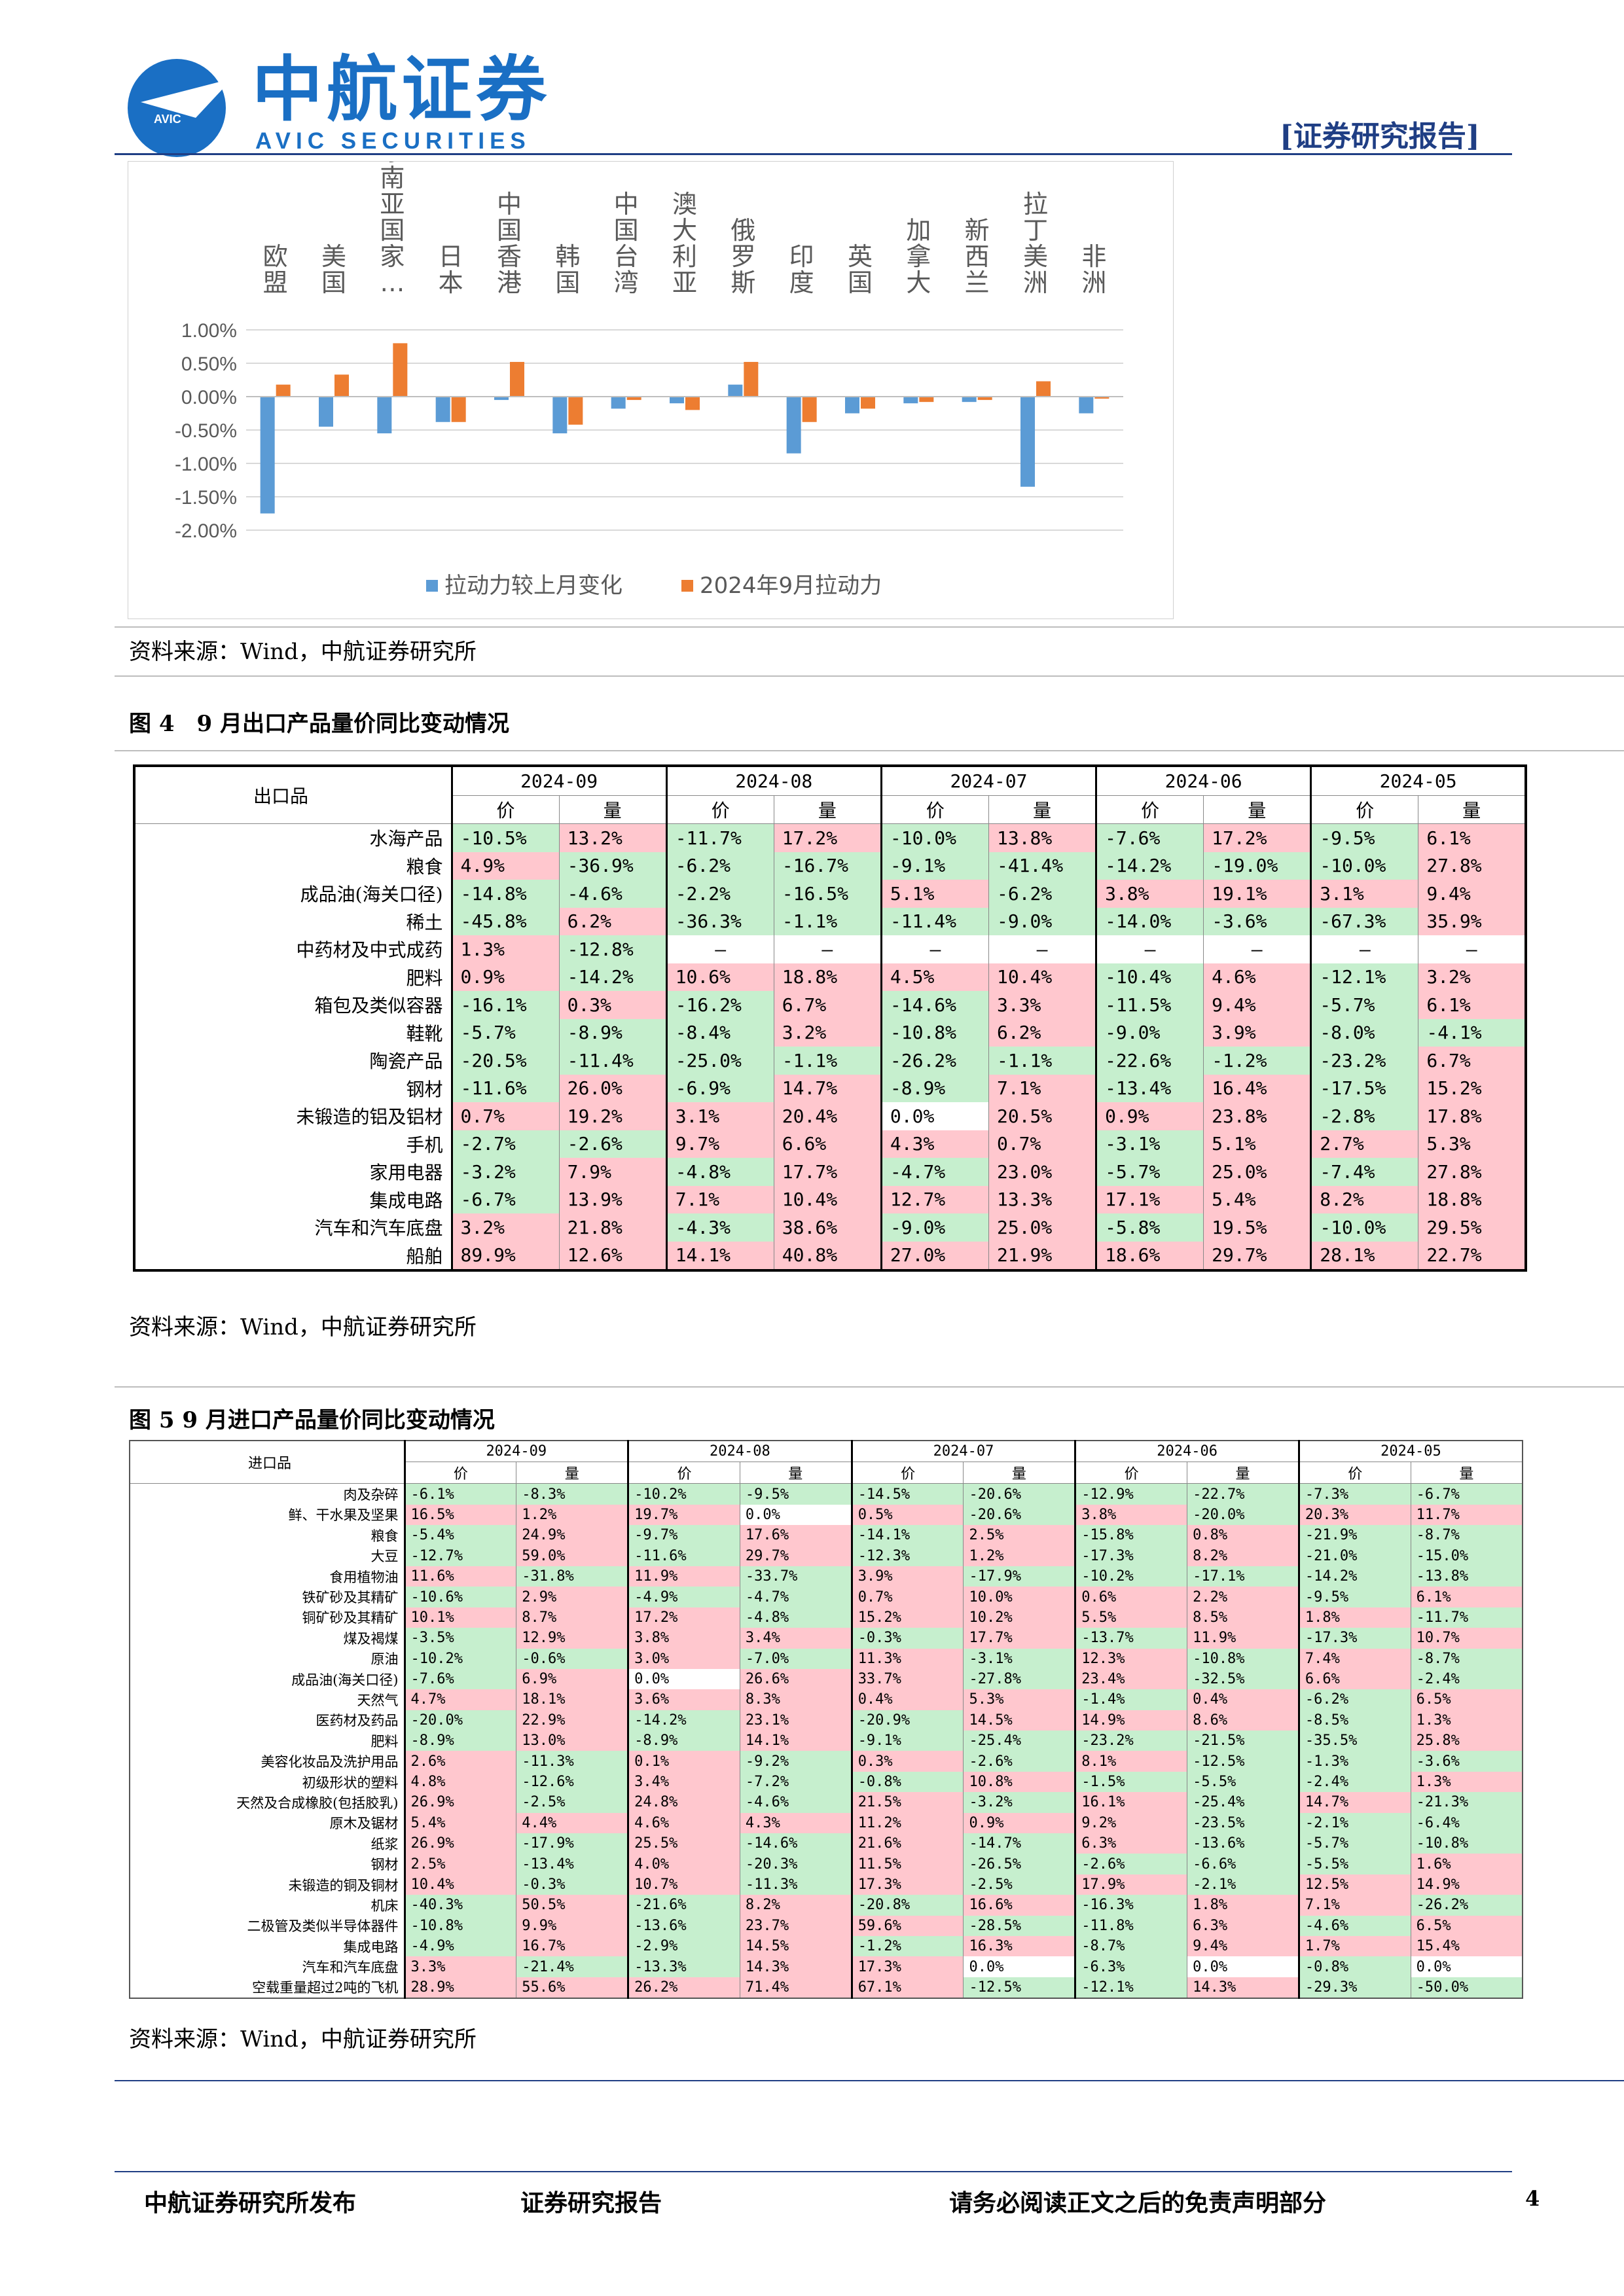  What do you see at coordinates (683, 1494) in the screenshot?
I see `data-cell: -10.2%` at bounding box center [683, 1494].